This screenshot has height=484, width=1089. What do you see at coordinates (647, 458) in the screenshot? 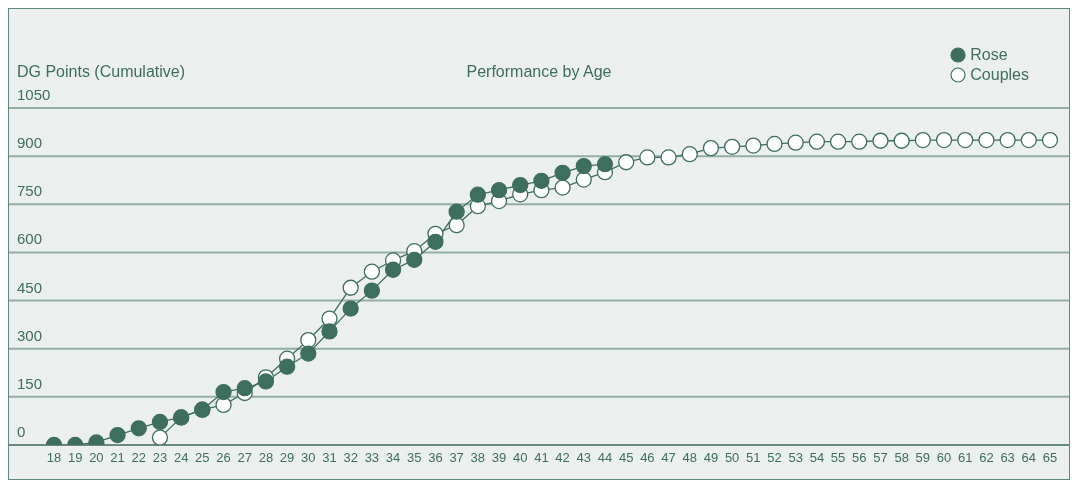
I see `x-tick-label: 46` at bounding box center [647, 458].